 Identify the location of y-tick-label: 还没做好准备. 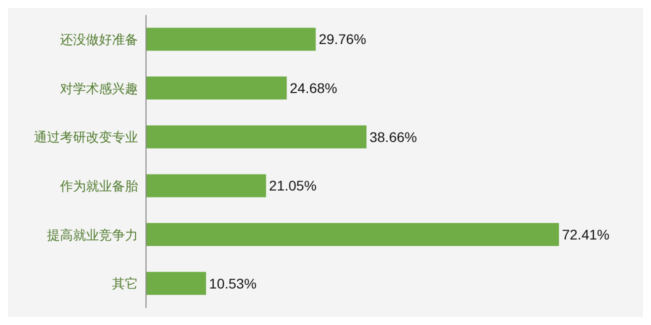
(99, 40).